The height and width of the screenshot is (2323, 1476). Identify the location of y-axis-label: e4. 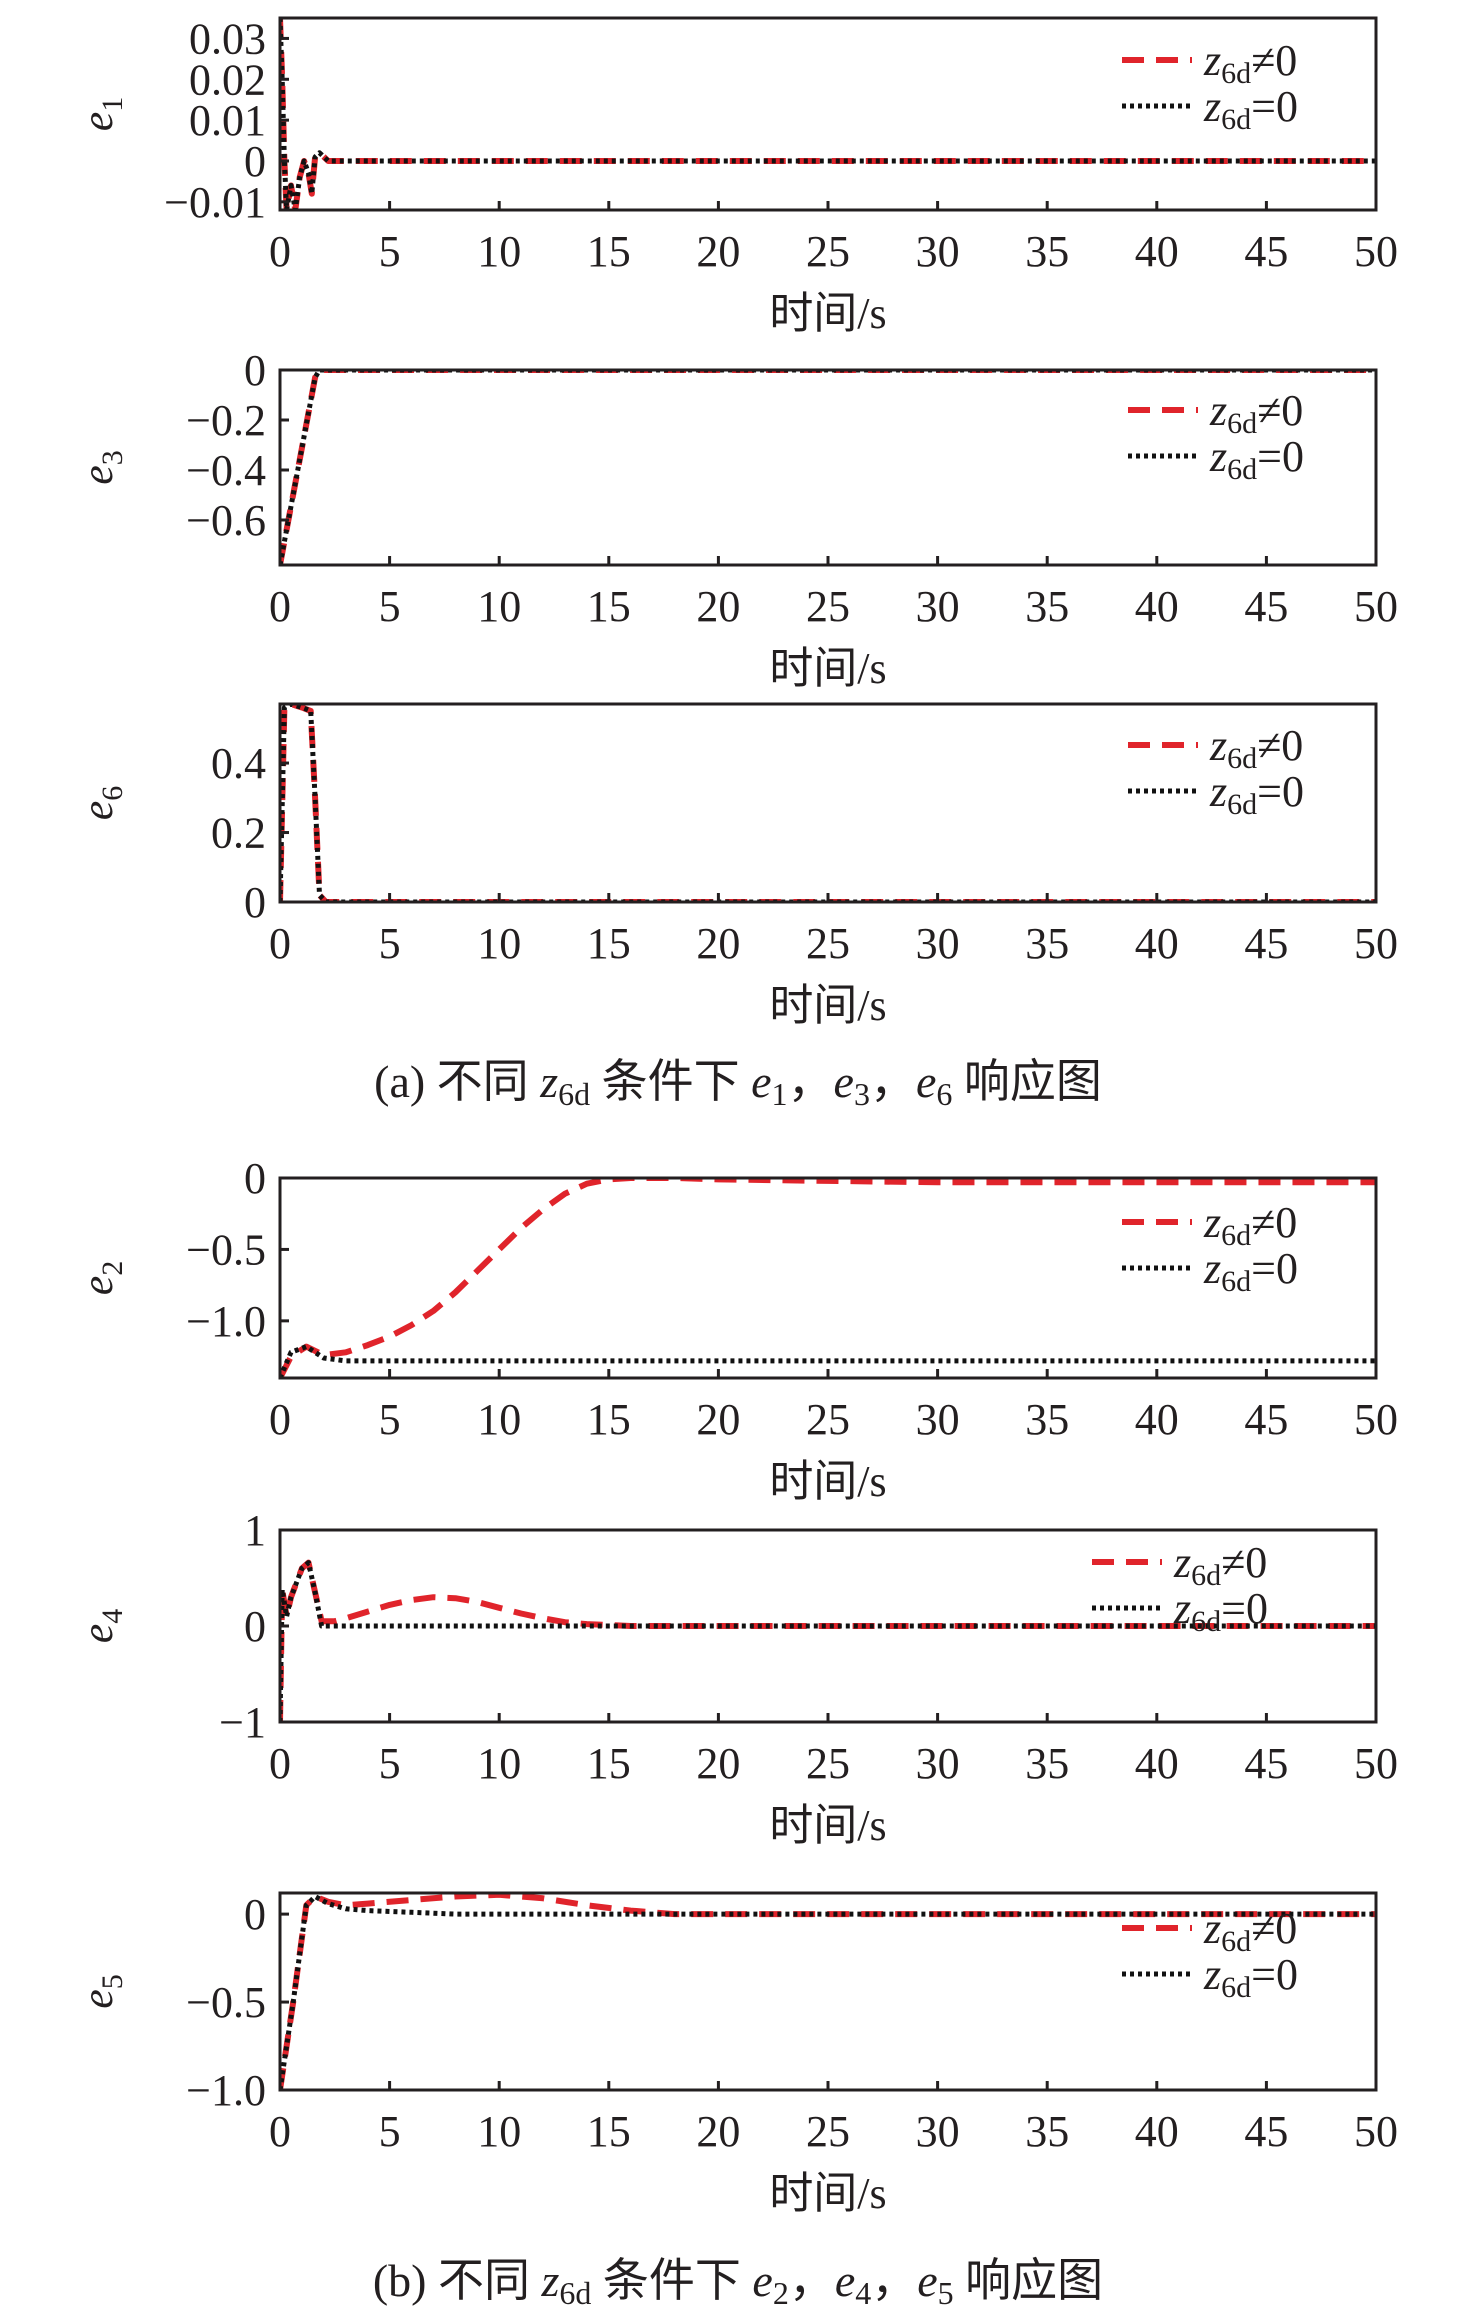
(101, 1626).